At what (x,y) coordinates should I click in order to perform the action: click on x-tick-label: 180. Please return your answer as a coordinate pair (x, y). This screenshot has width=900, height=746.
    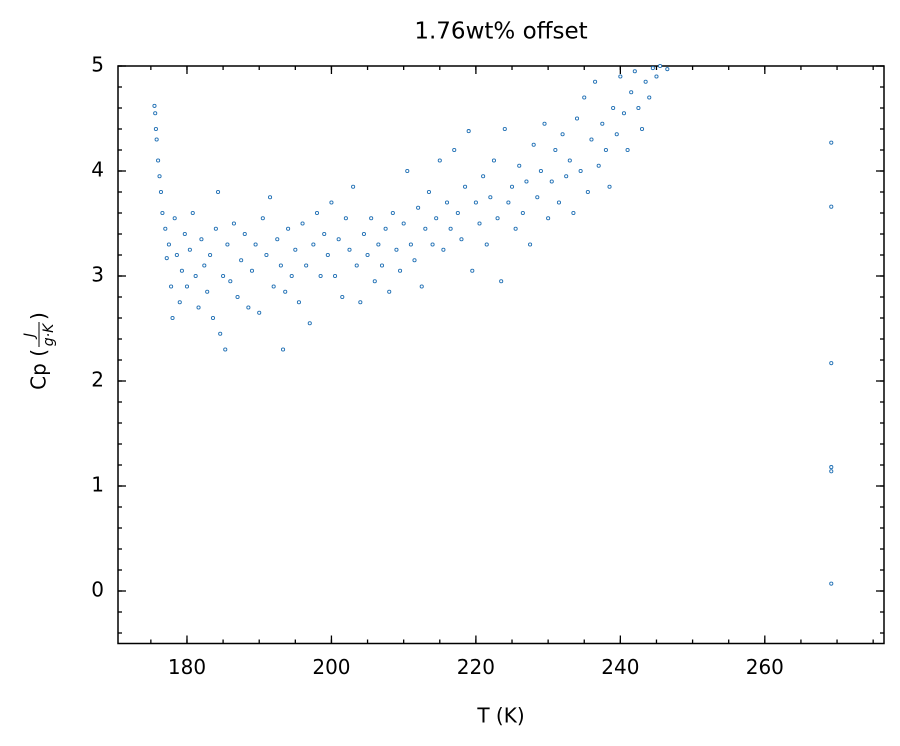
    Looking at the image, I should click on (187, 667).